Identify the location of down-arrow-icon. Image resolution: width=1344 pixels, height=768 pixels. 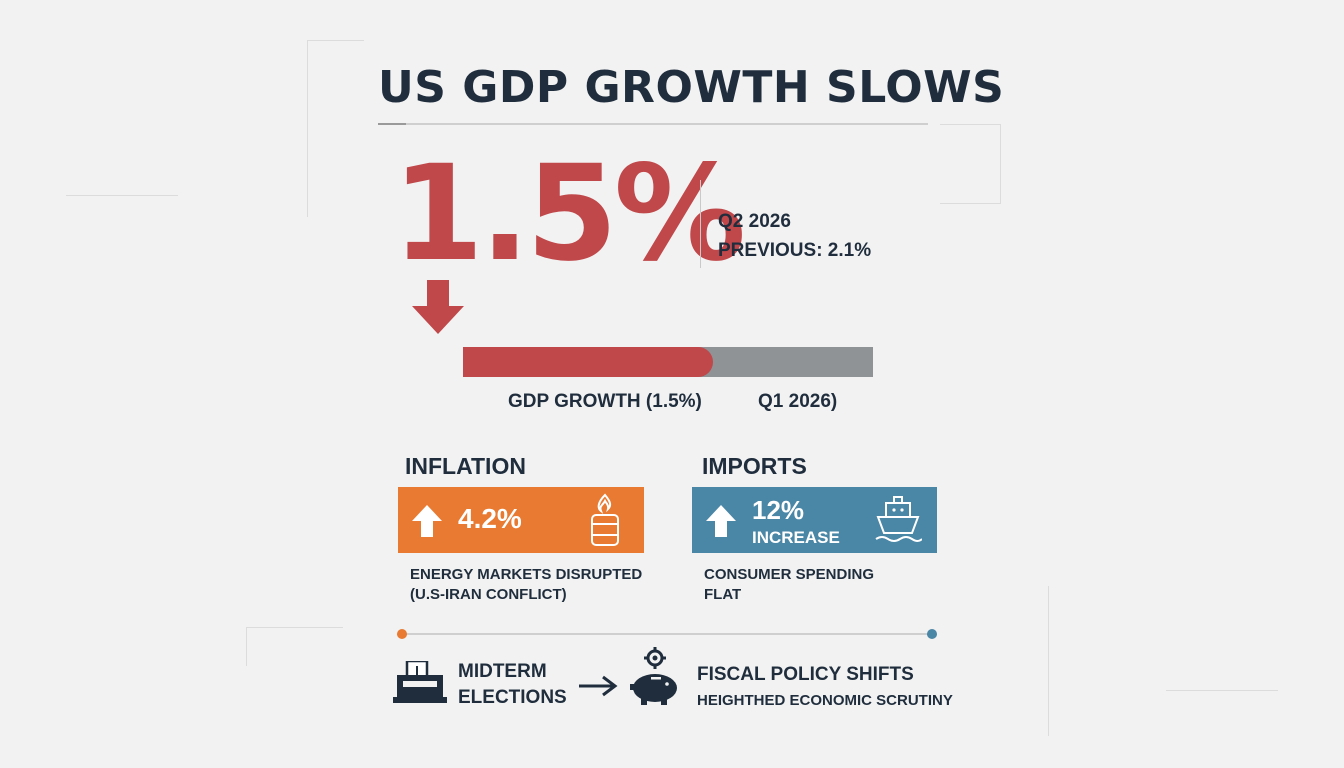
(438, 307).